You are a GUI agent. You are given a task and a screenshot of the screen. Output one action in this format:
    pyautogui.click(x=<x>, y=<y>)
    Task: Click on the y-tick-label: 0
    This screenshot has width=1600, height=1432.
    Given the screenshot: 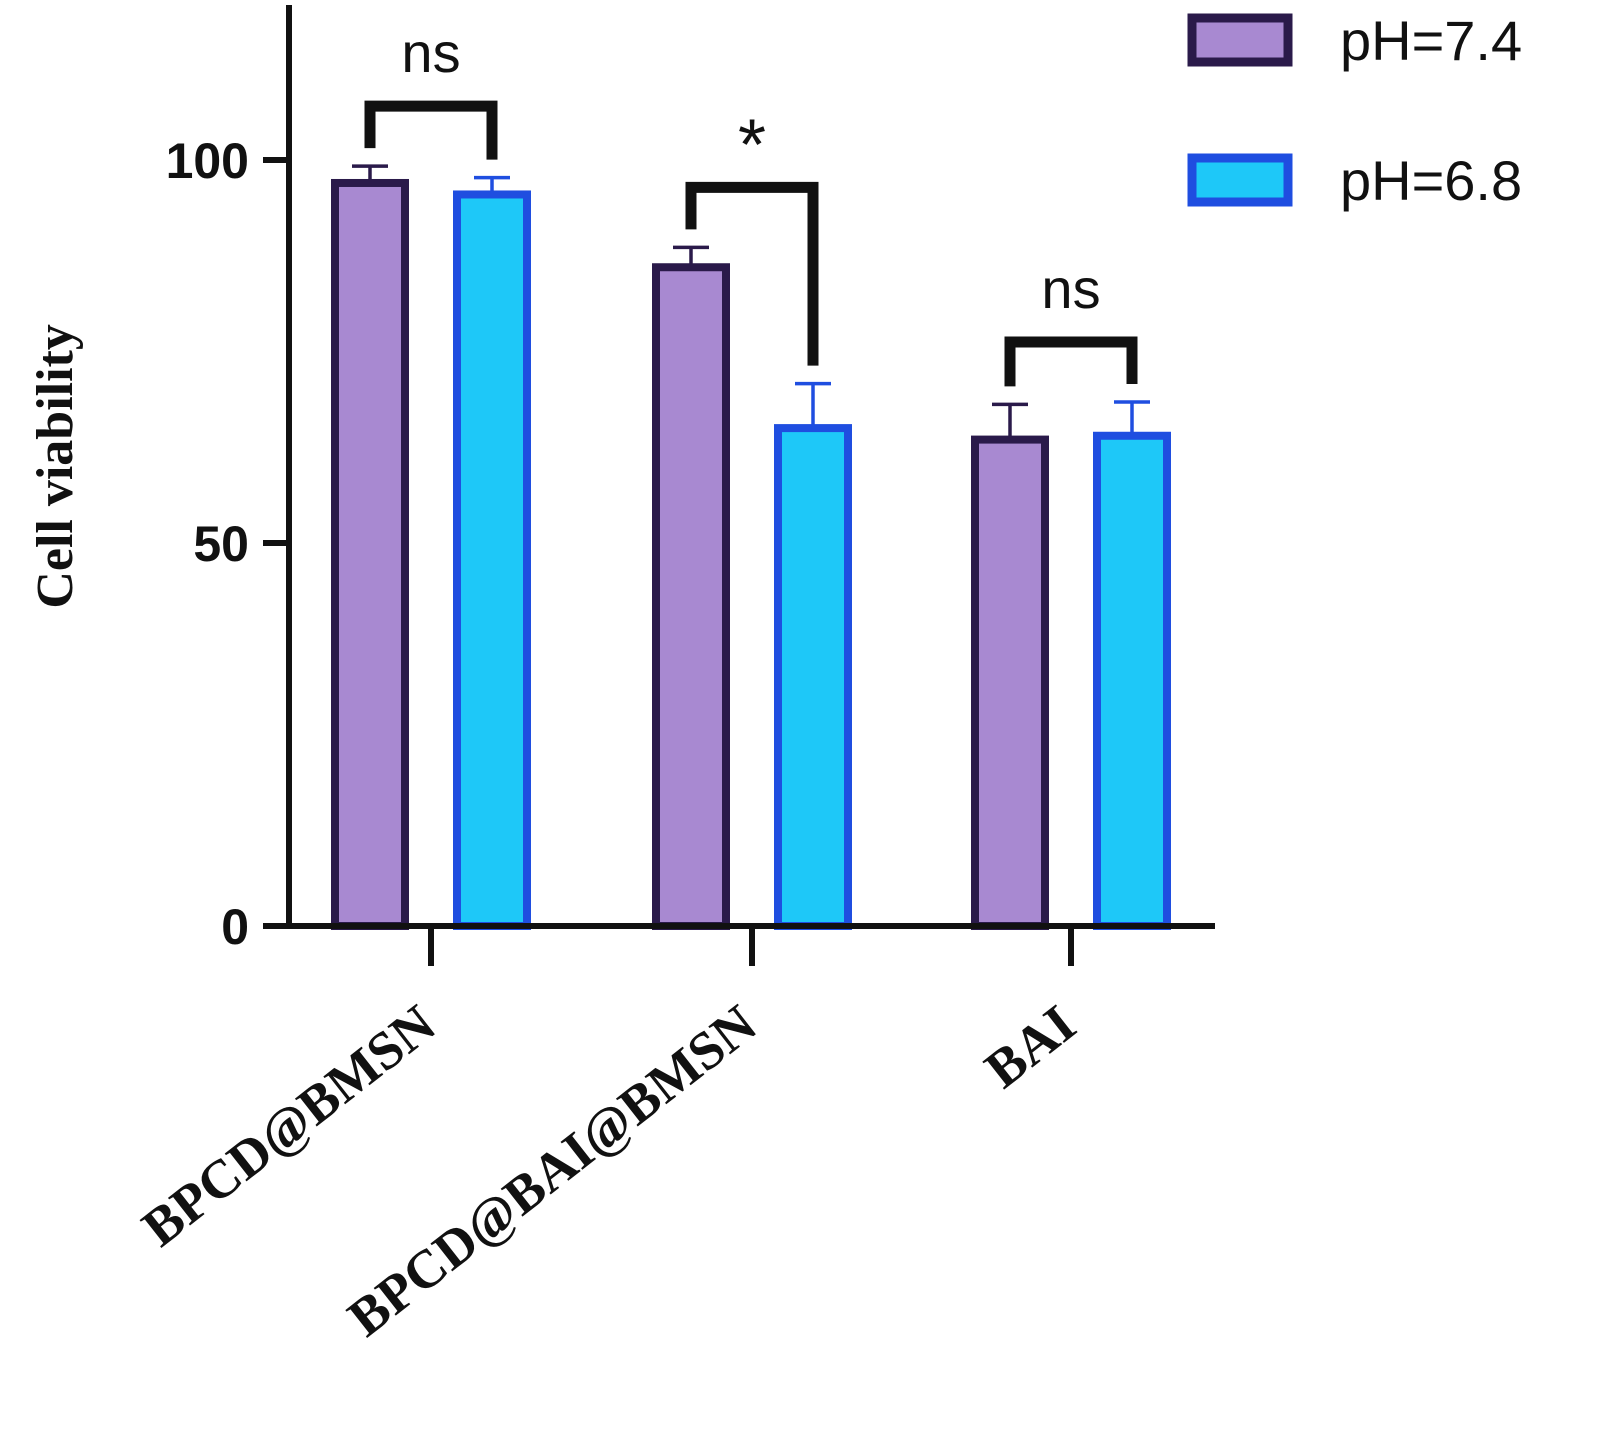 What is the action you would take?
    pyautogui.click(x=235, y=927)
    